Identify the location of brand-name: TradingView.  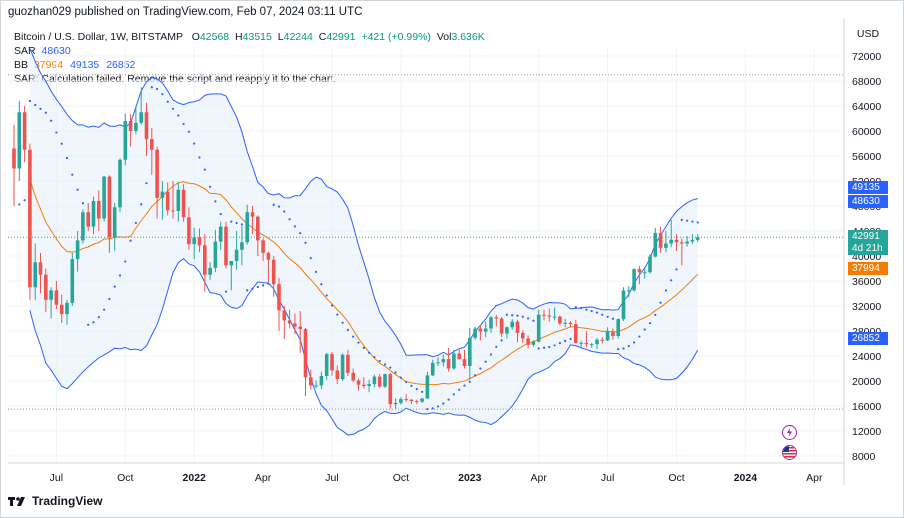
(67, 501).